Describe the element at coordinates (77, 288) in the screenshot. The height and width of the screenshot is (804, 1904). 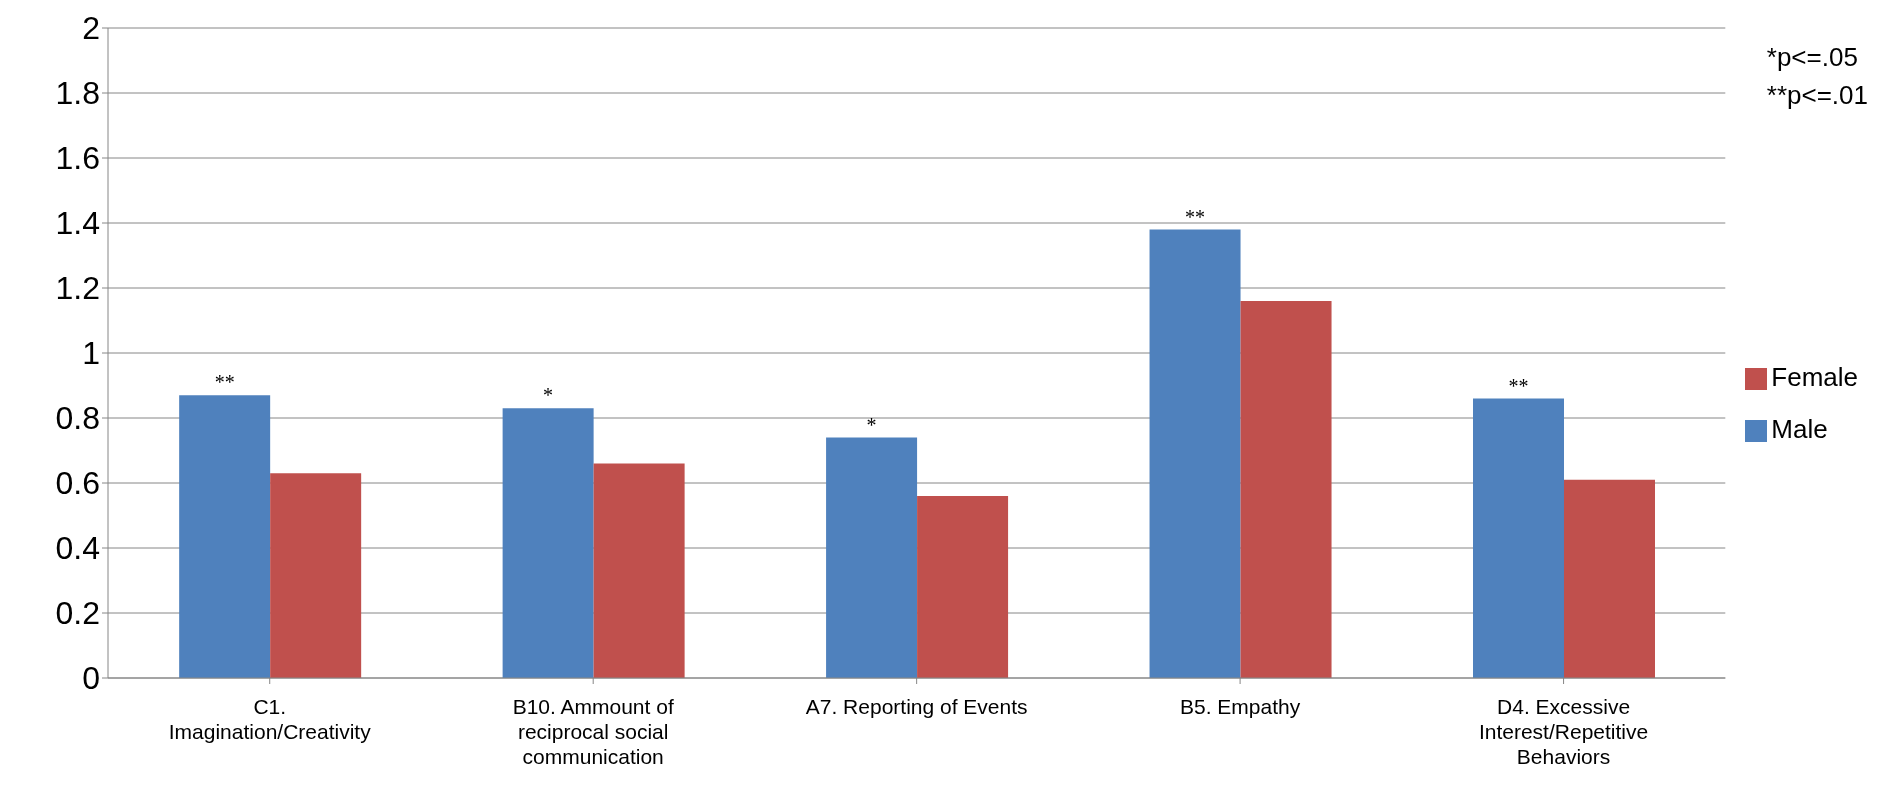
I see `y-tick-label: 1.2` at that location.